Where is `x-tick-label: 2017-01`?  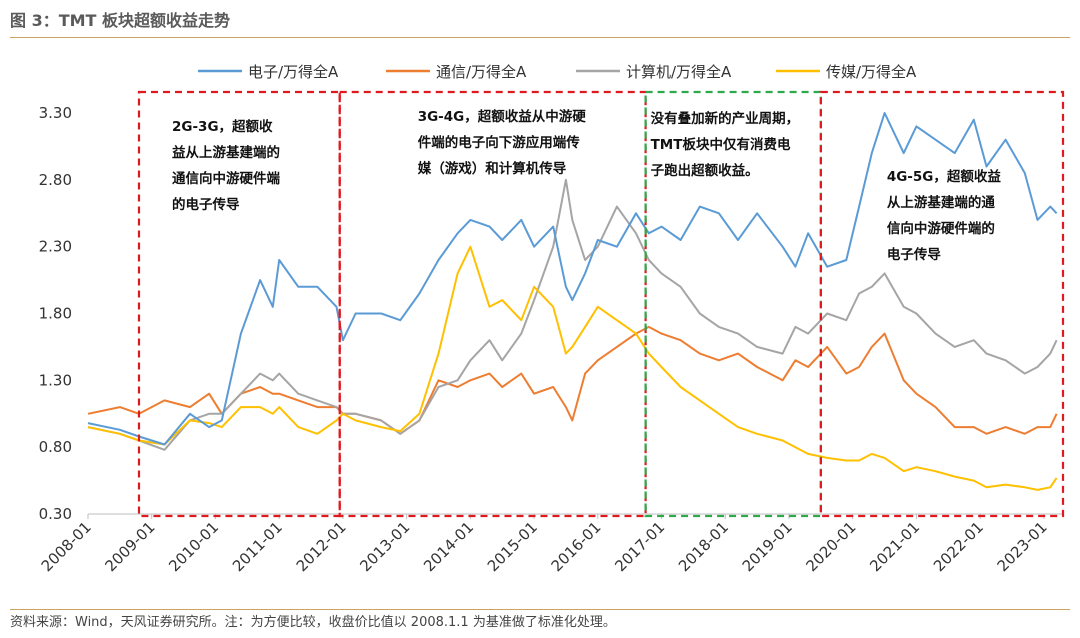
x-tick-label: 2017-01 is located at coordinates (639, 546).